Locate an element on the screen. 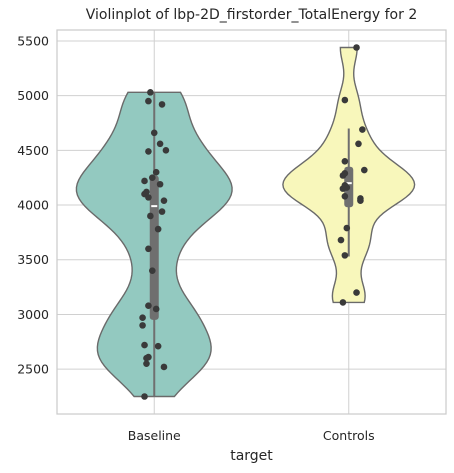  y-tick-label: 2500 is located at coordinates (33, 369).